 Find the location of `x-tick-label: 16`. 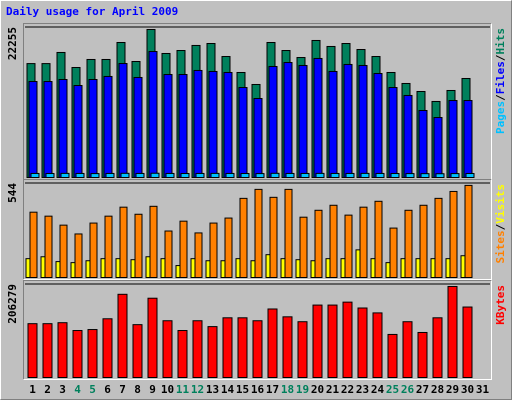

x-tick-label: 16 is located at coordinates (258, 389).